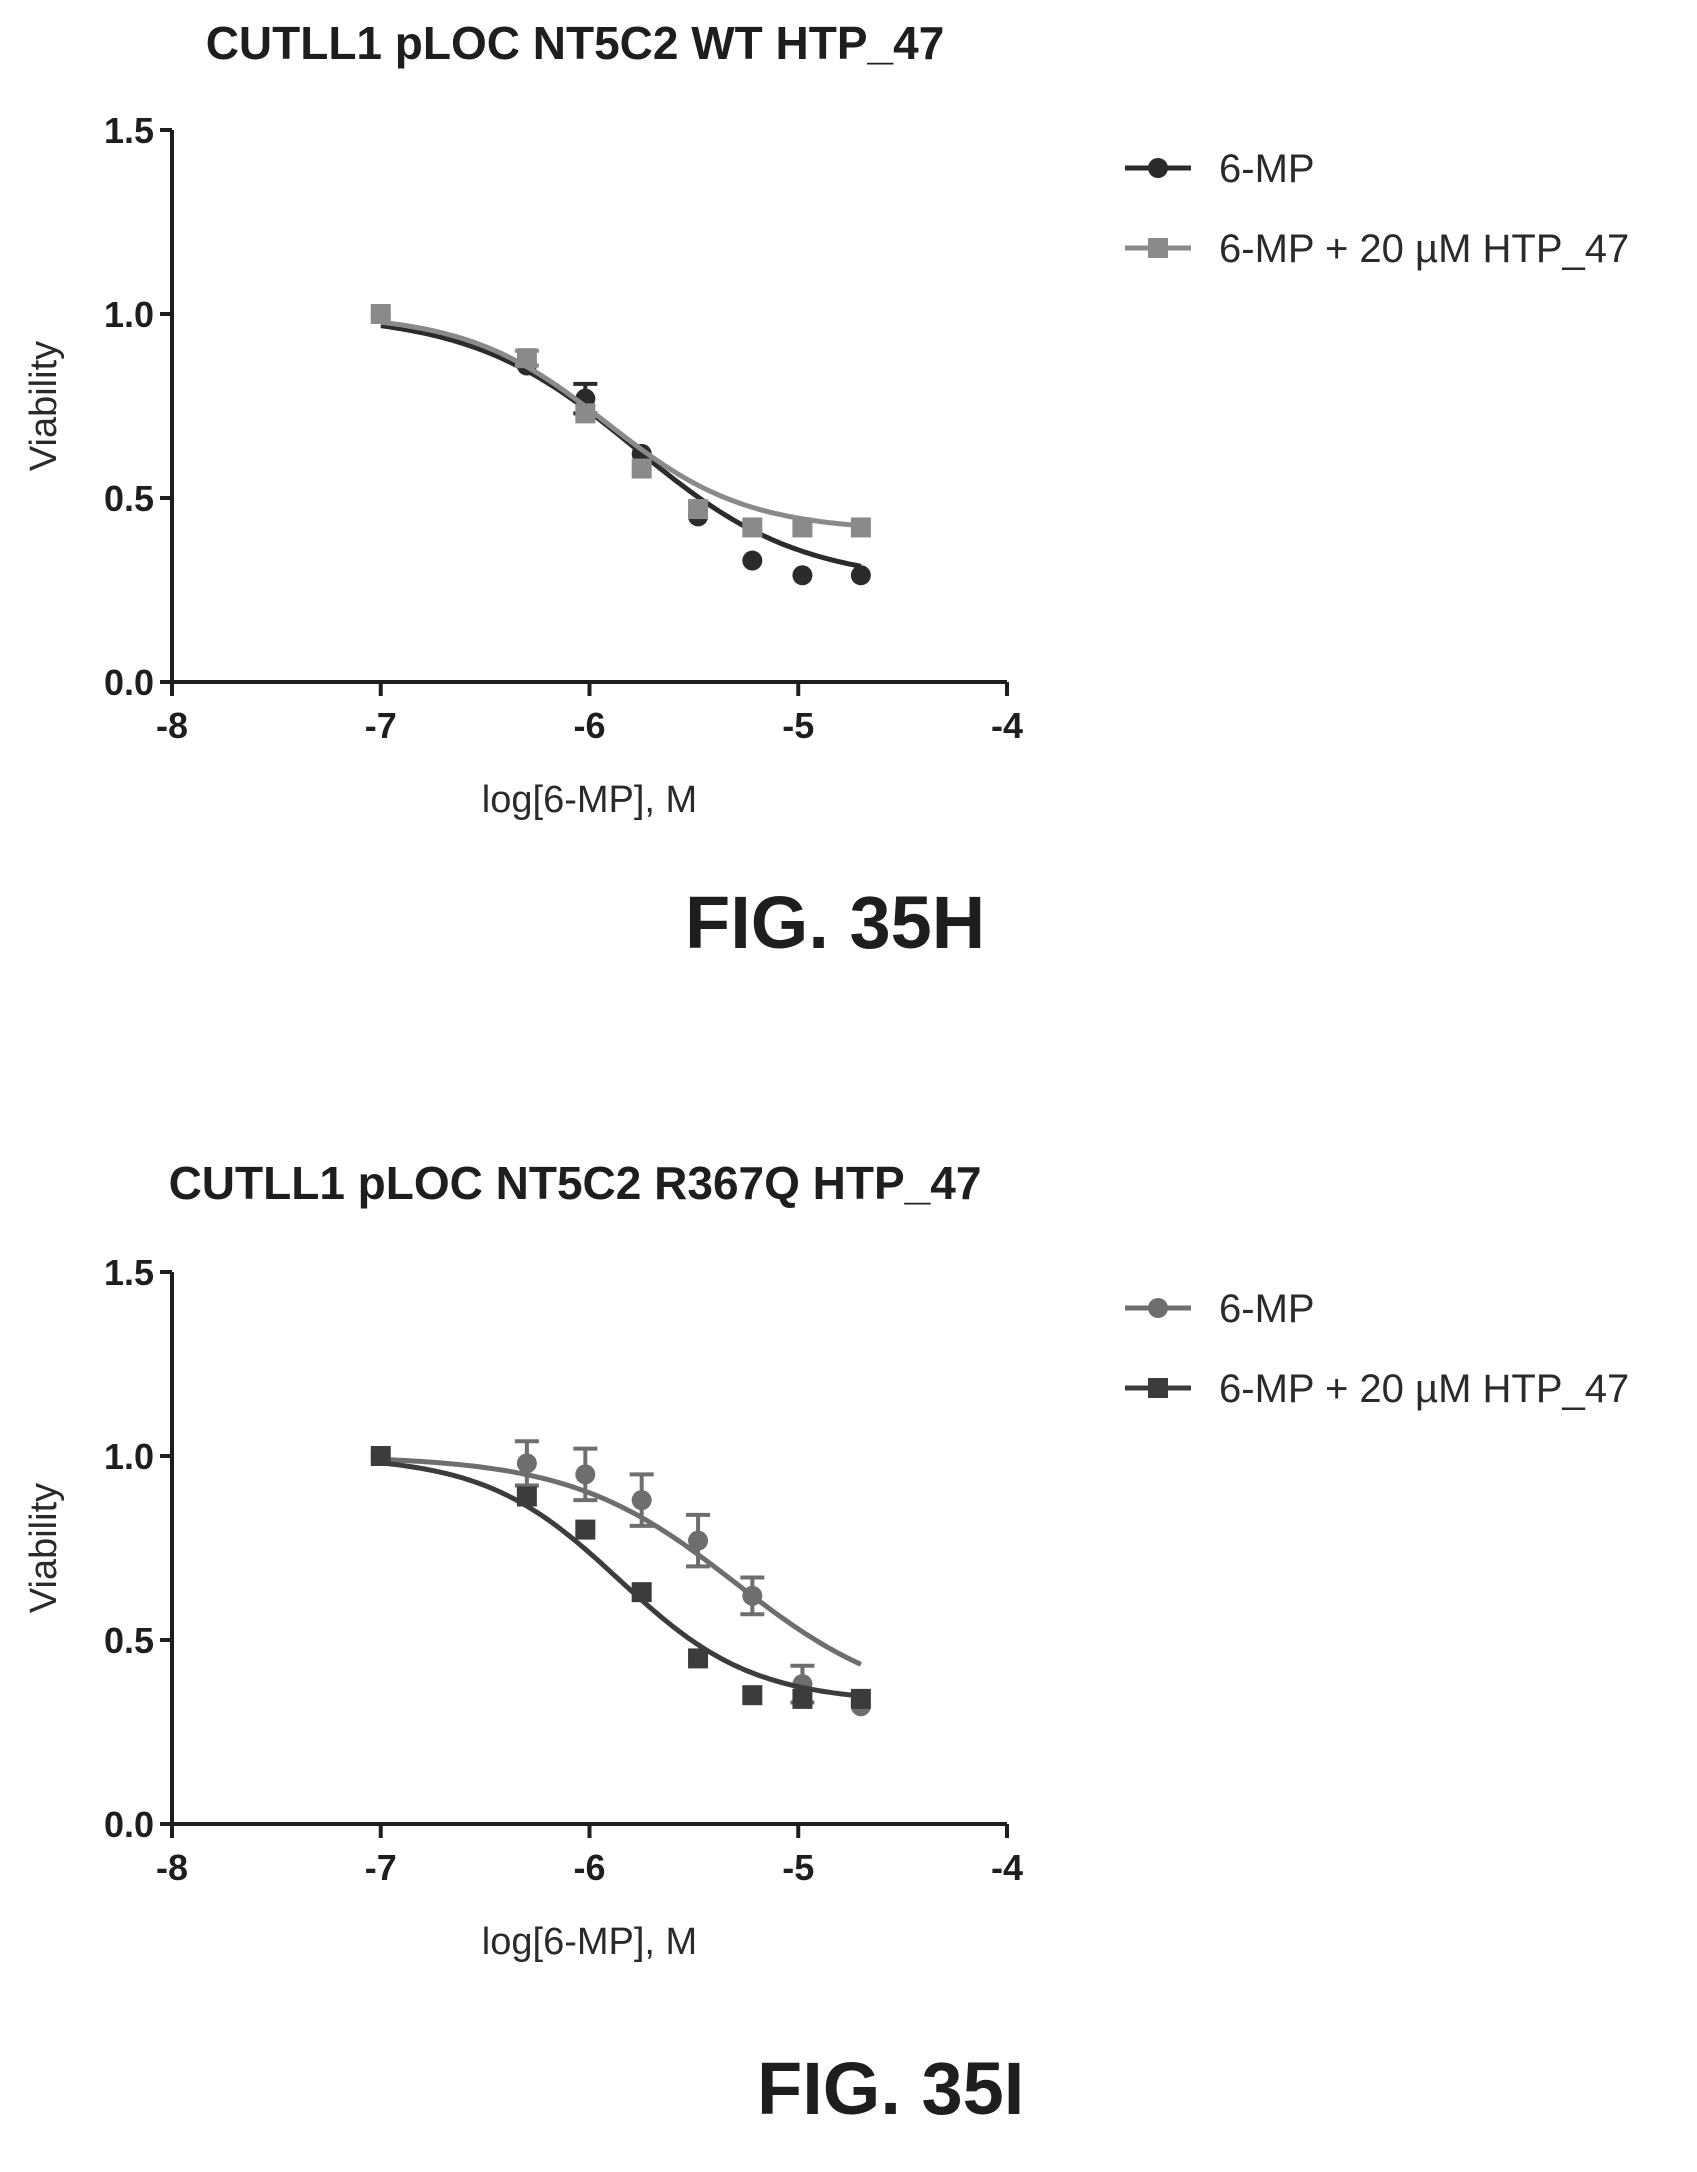 The height and width of the screenshot is (2172, 1697). I want to click on chart-title: CUTLL1 pLOC NT5C2 R367Q HTP_47, so click(575, 1183).